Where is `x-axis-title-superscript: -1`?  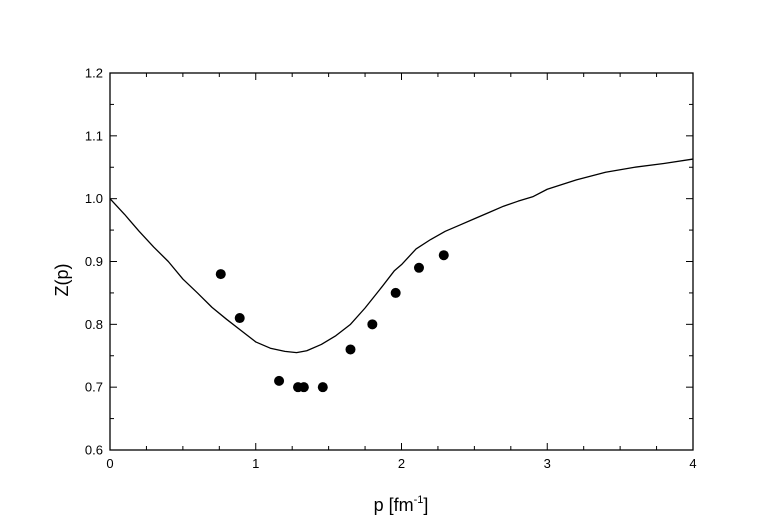 x-axis-title-superscript: -1 is located at coordinates (419, 500).